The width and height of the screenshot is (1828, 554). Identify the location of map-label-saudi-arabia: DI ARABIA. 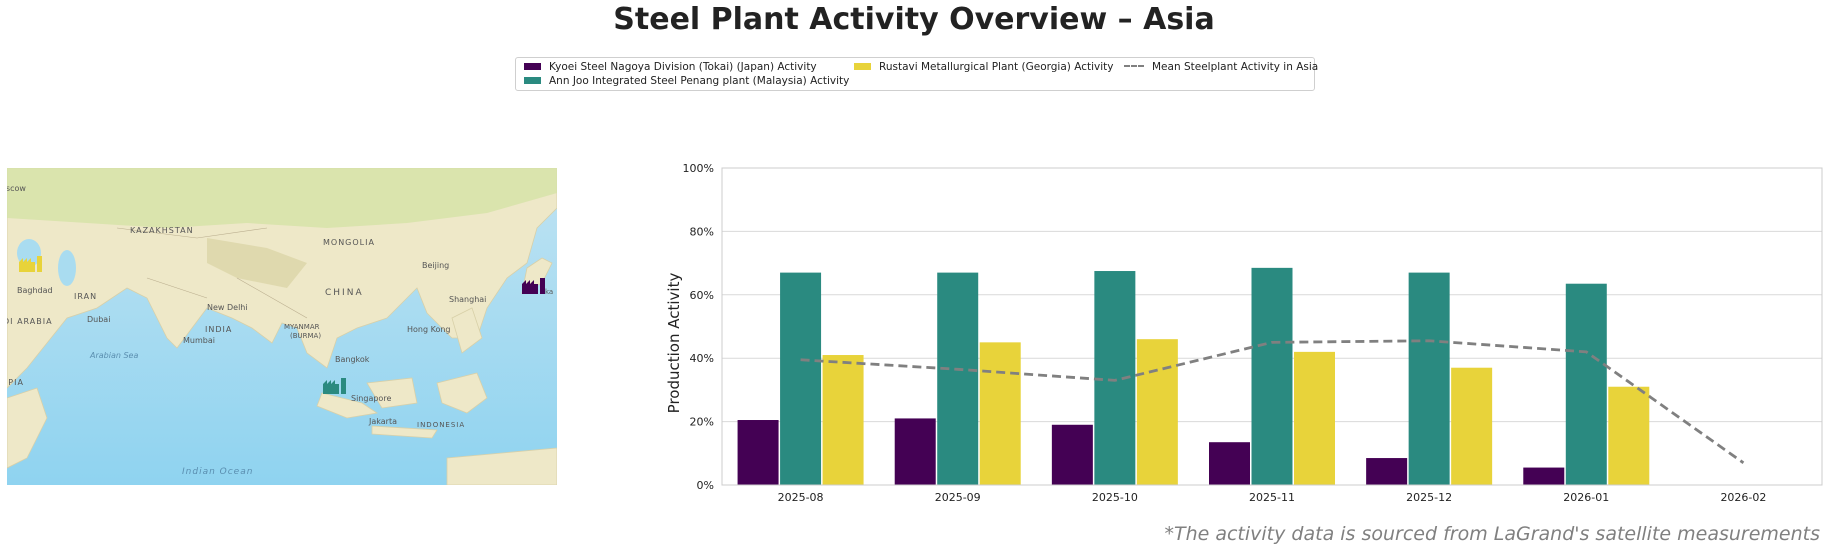
(30, 321).